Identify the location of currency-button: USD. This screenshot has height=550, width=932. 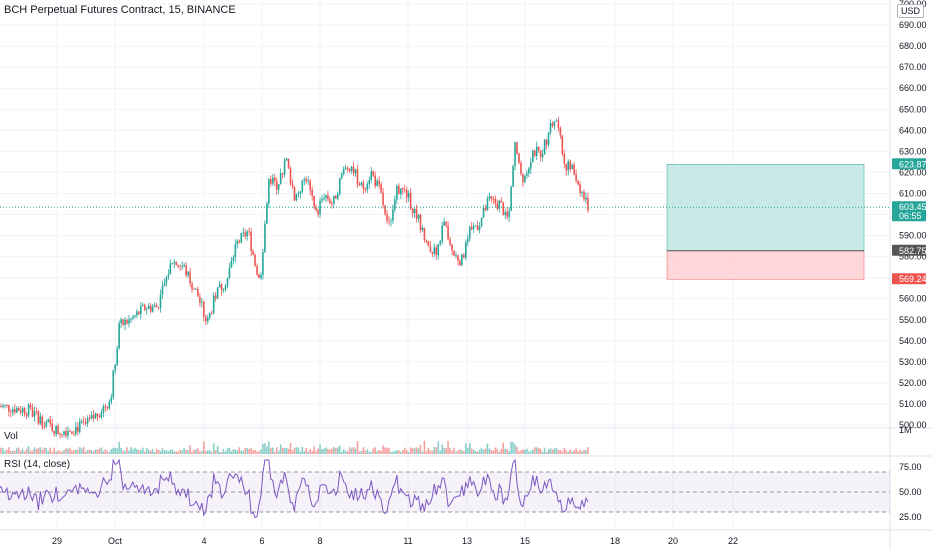
(910, 11).